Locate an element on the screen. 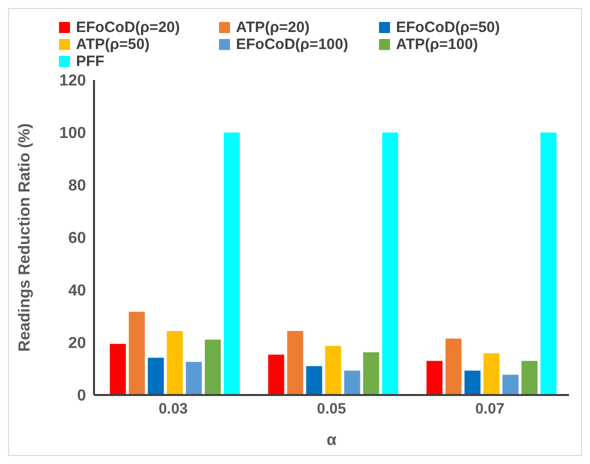 The image size is (590, 464). x-tick-label: 0.07 is located at coordinates (489, 409).